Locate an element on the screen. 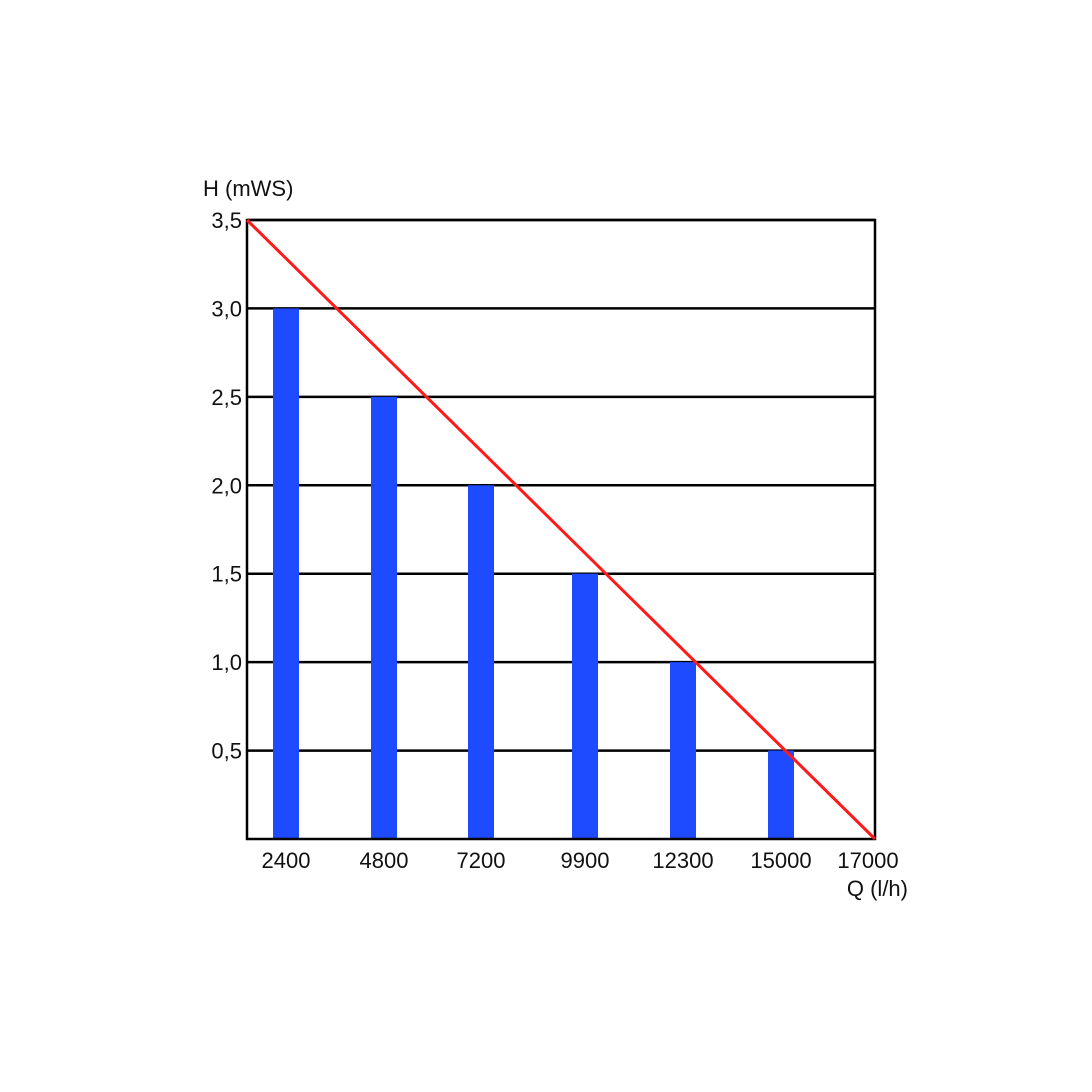 The height and width of the screenshot is (1092, 1092). y-tick-label: 0,5 is located at coordinates (226, 751).